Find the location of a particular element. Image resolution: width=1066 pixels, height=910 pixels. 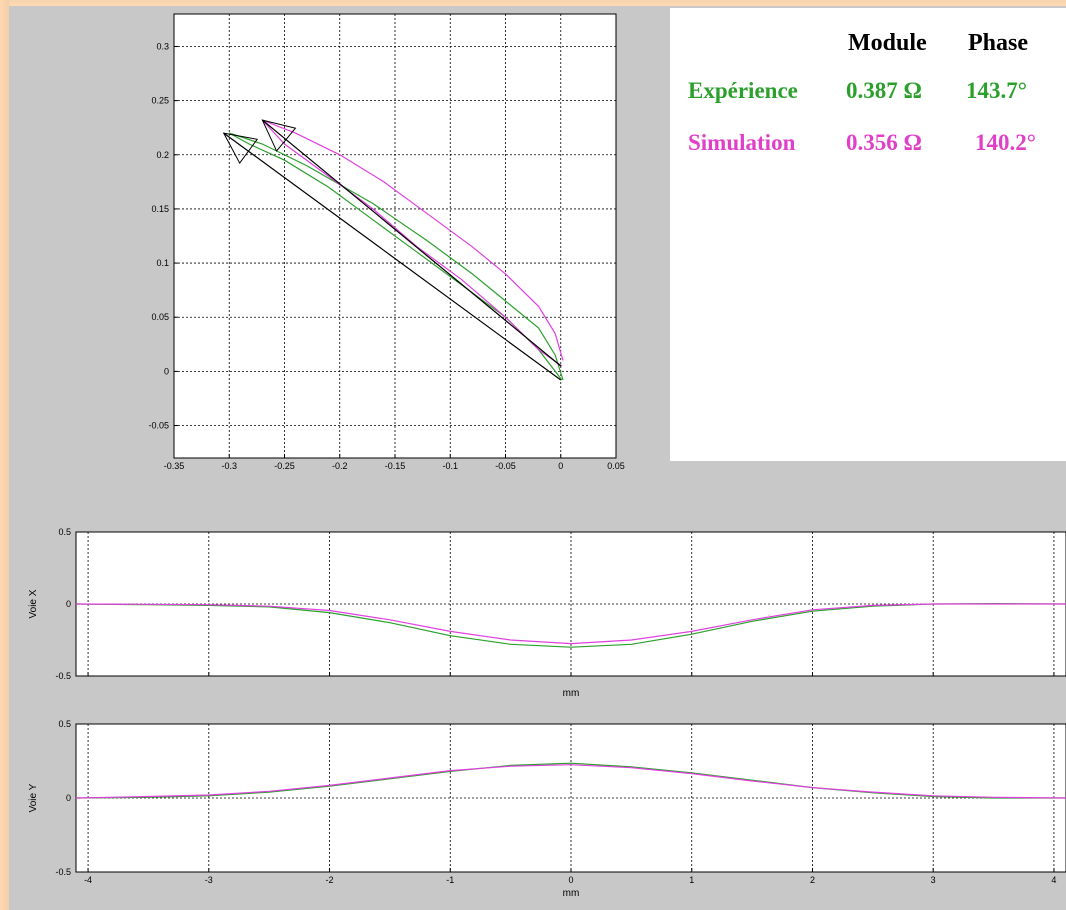

x-tick-label: -0.25 is located at coordinates (284, 466).